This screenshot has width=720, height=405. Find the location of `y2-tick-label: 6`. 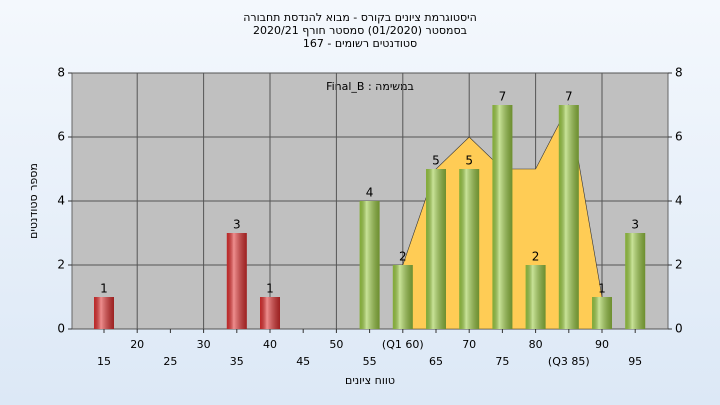

y2-tick-label: 6 is located at coordinates (679, 137).